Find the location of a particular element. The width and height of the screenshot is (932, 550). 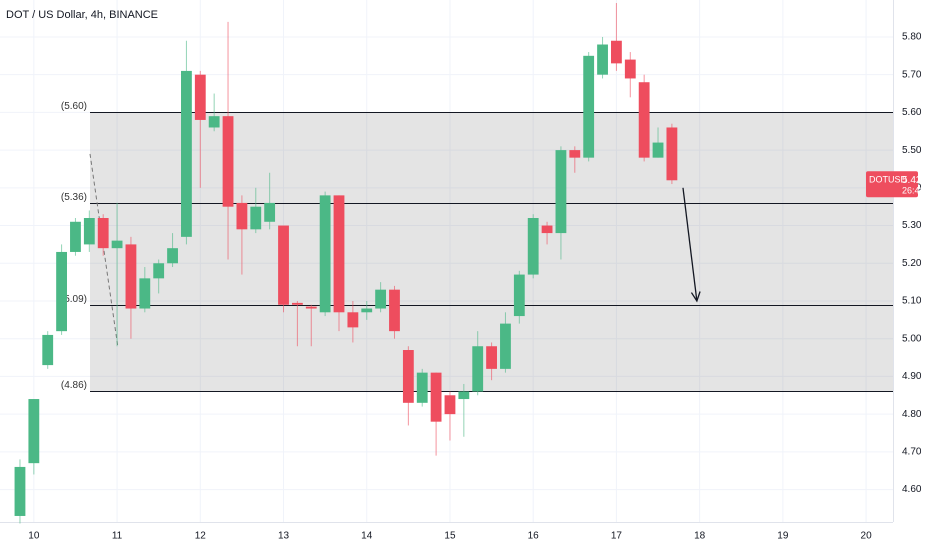

level-label: (5.36) is located at coordinates (74, 197).